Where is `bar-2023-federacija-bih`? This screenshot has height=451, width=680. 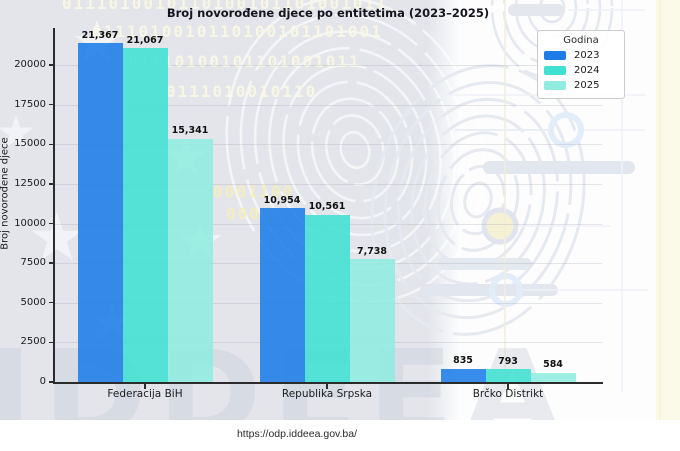
bar-2023-federacija-bih is located at coordinates (100, 212).